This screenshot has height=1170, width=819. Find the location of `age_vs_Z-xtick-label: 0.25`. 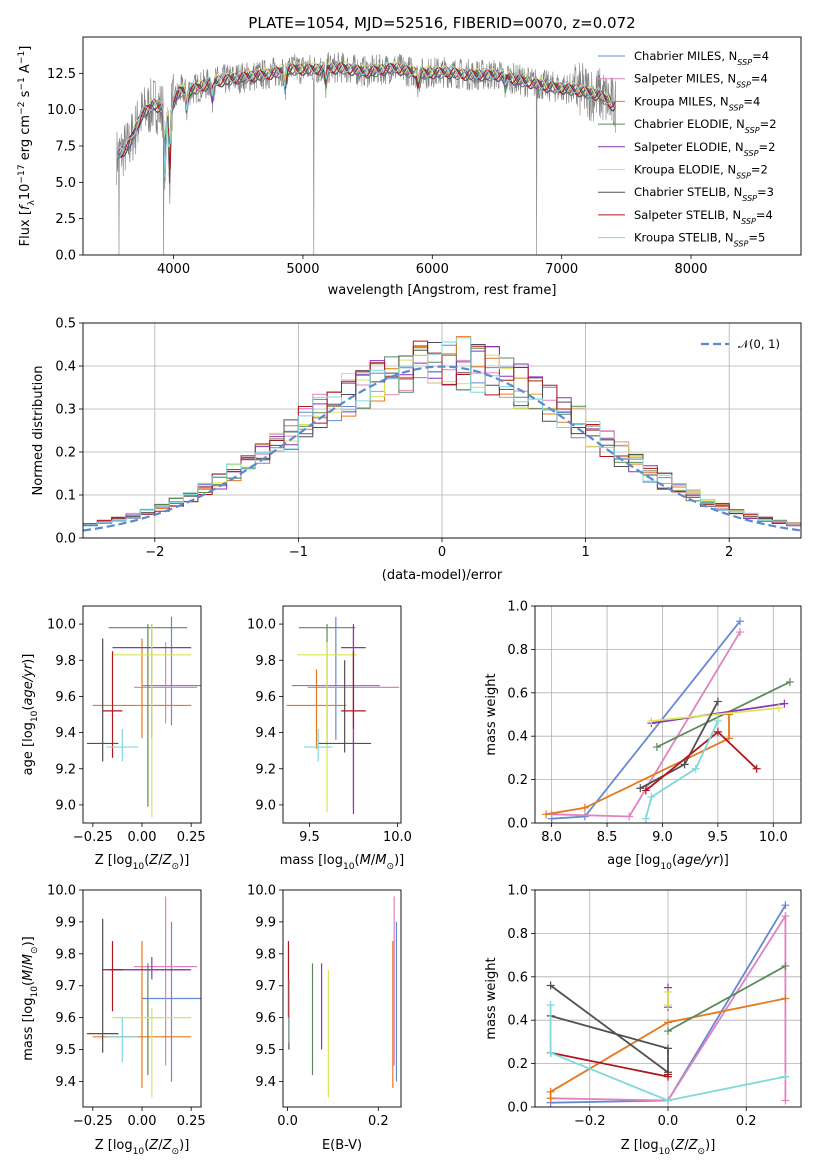

age_vs_Z-xtick-label: 0.25 is located at coordinates (191, 837).